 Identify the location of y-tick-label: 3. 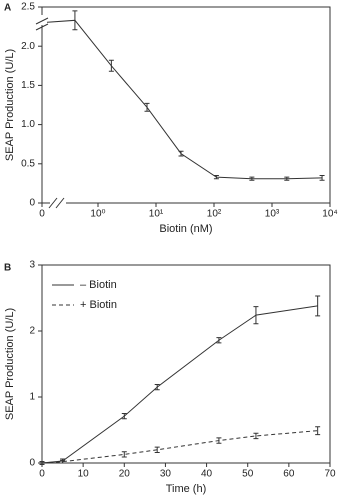
(32, 265).